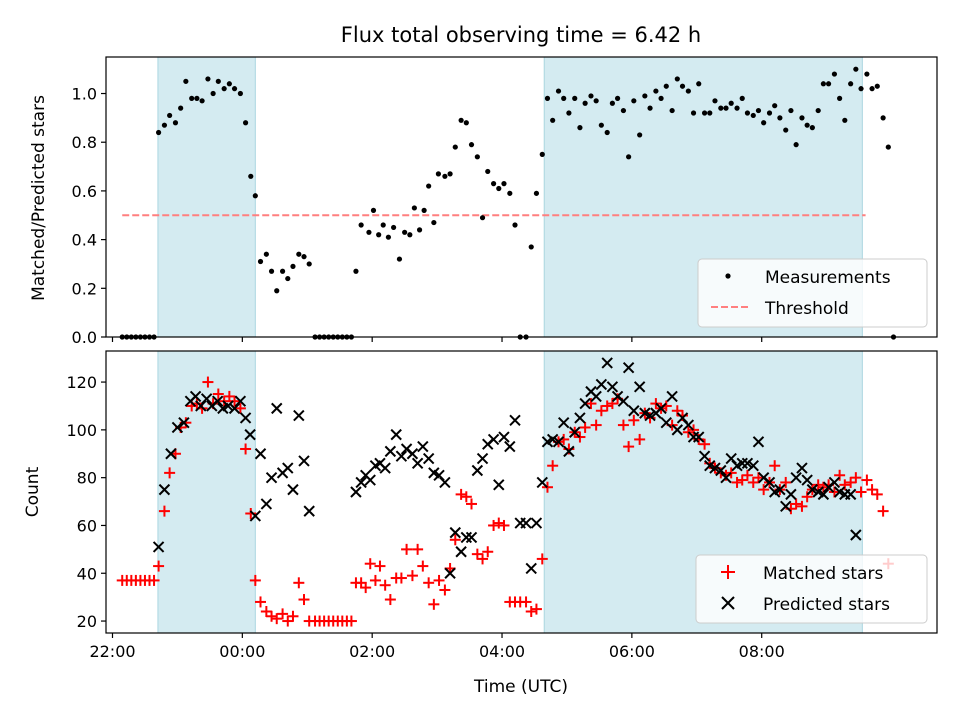  Describe the element at coordinates (84, 94) in the screenshot. I see `top-y-tick-label: 1.0` at that location.